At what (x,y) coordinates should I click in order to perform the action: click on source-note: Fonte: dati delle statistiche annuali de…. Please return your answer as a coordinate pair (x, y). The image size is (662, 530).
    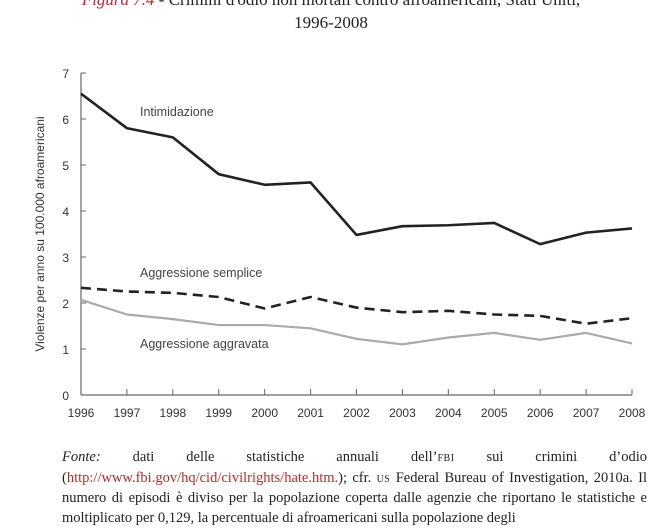
    Looking at the image, I should click on (354, 488).